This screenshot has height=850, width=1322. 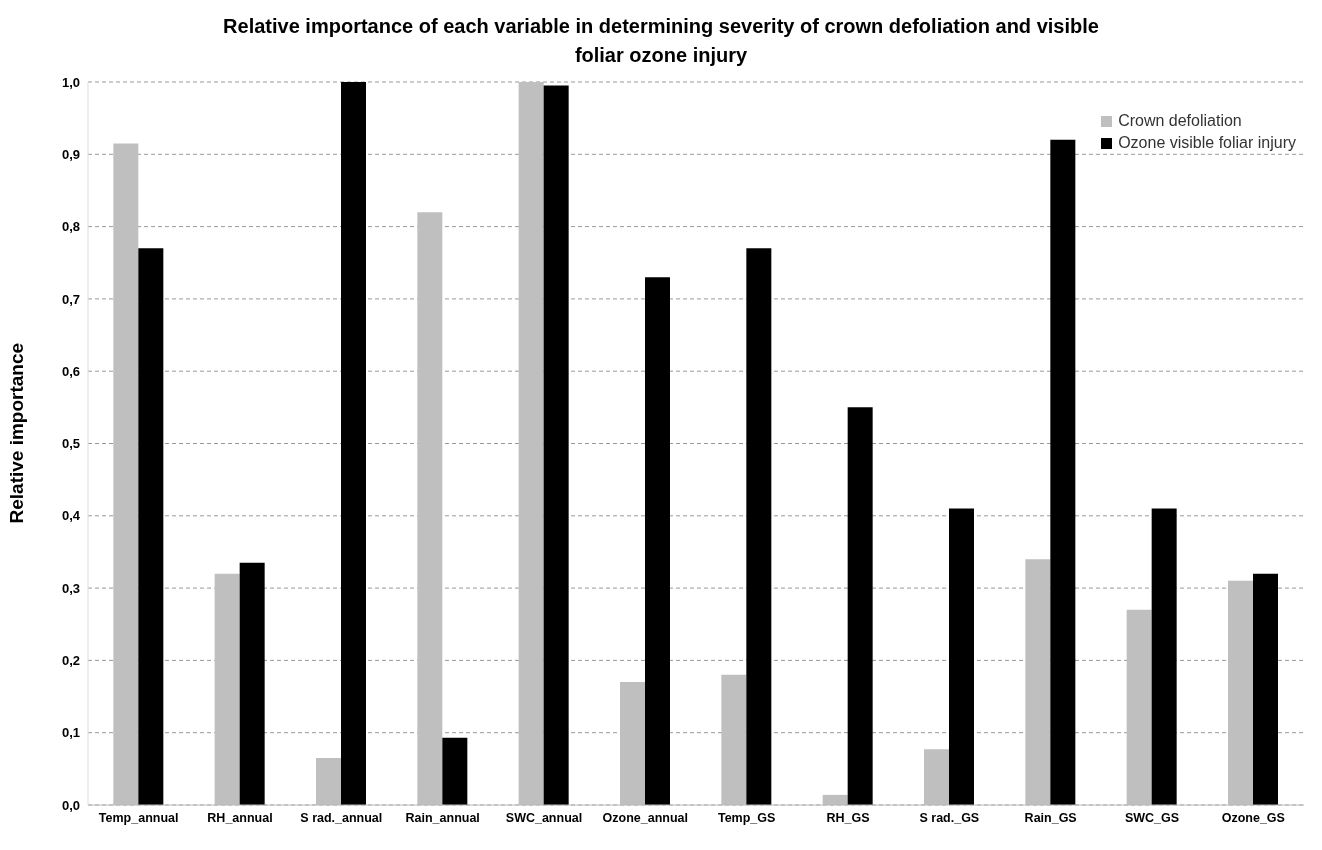 I want to click on x-tick-label: Temp_annual, so click(x=138, y=817).